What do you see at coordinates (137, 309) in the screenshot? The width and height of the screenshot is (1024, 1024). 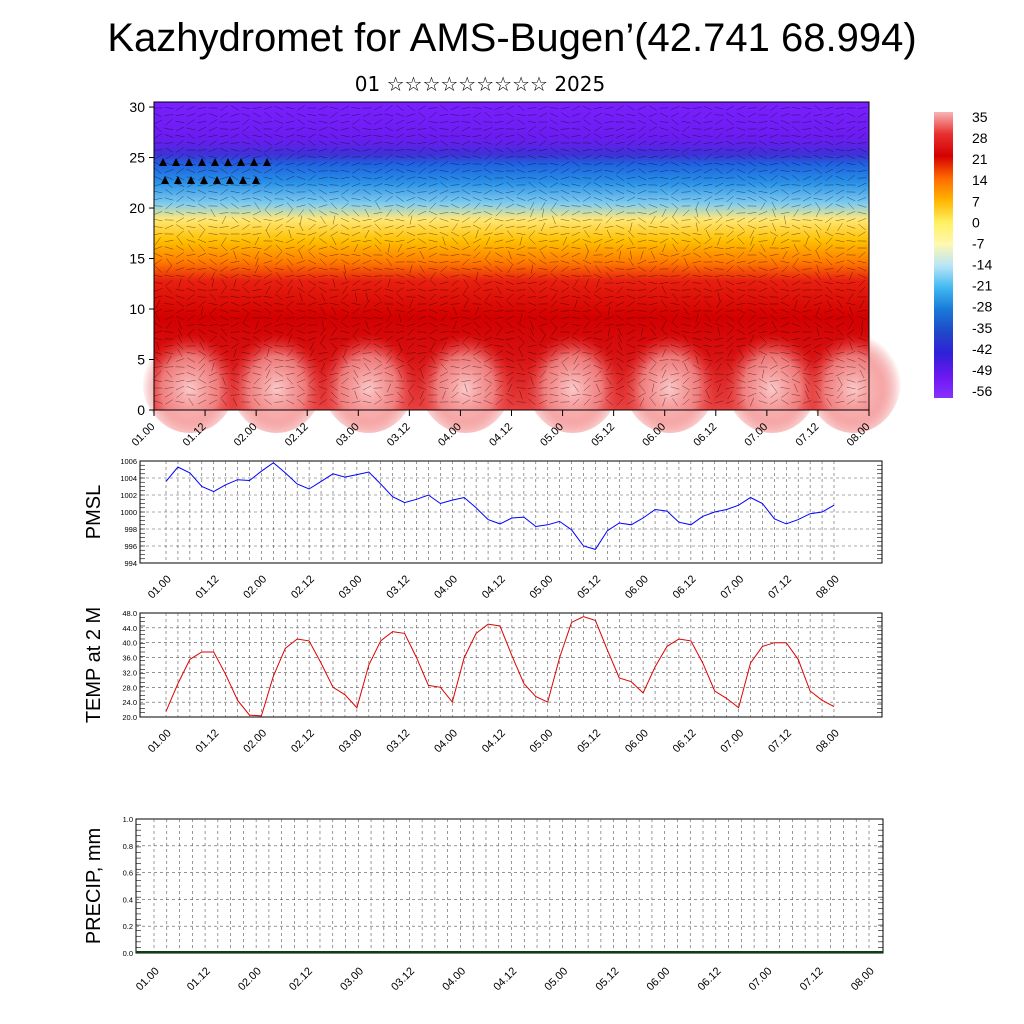 I see `y-tick-label: 10` at bounding box center [137, 309].